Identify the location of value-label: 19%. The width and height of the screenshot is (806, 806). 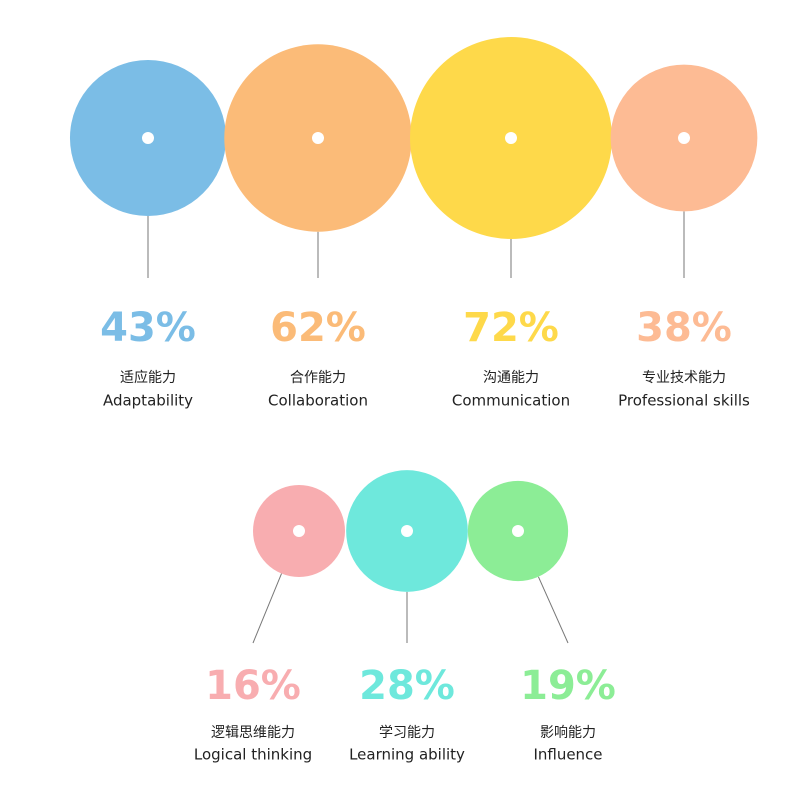
(568, 686).